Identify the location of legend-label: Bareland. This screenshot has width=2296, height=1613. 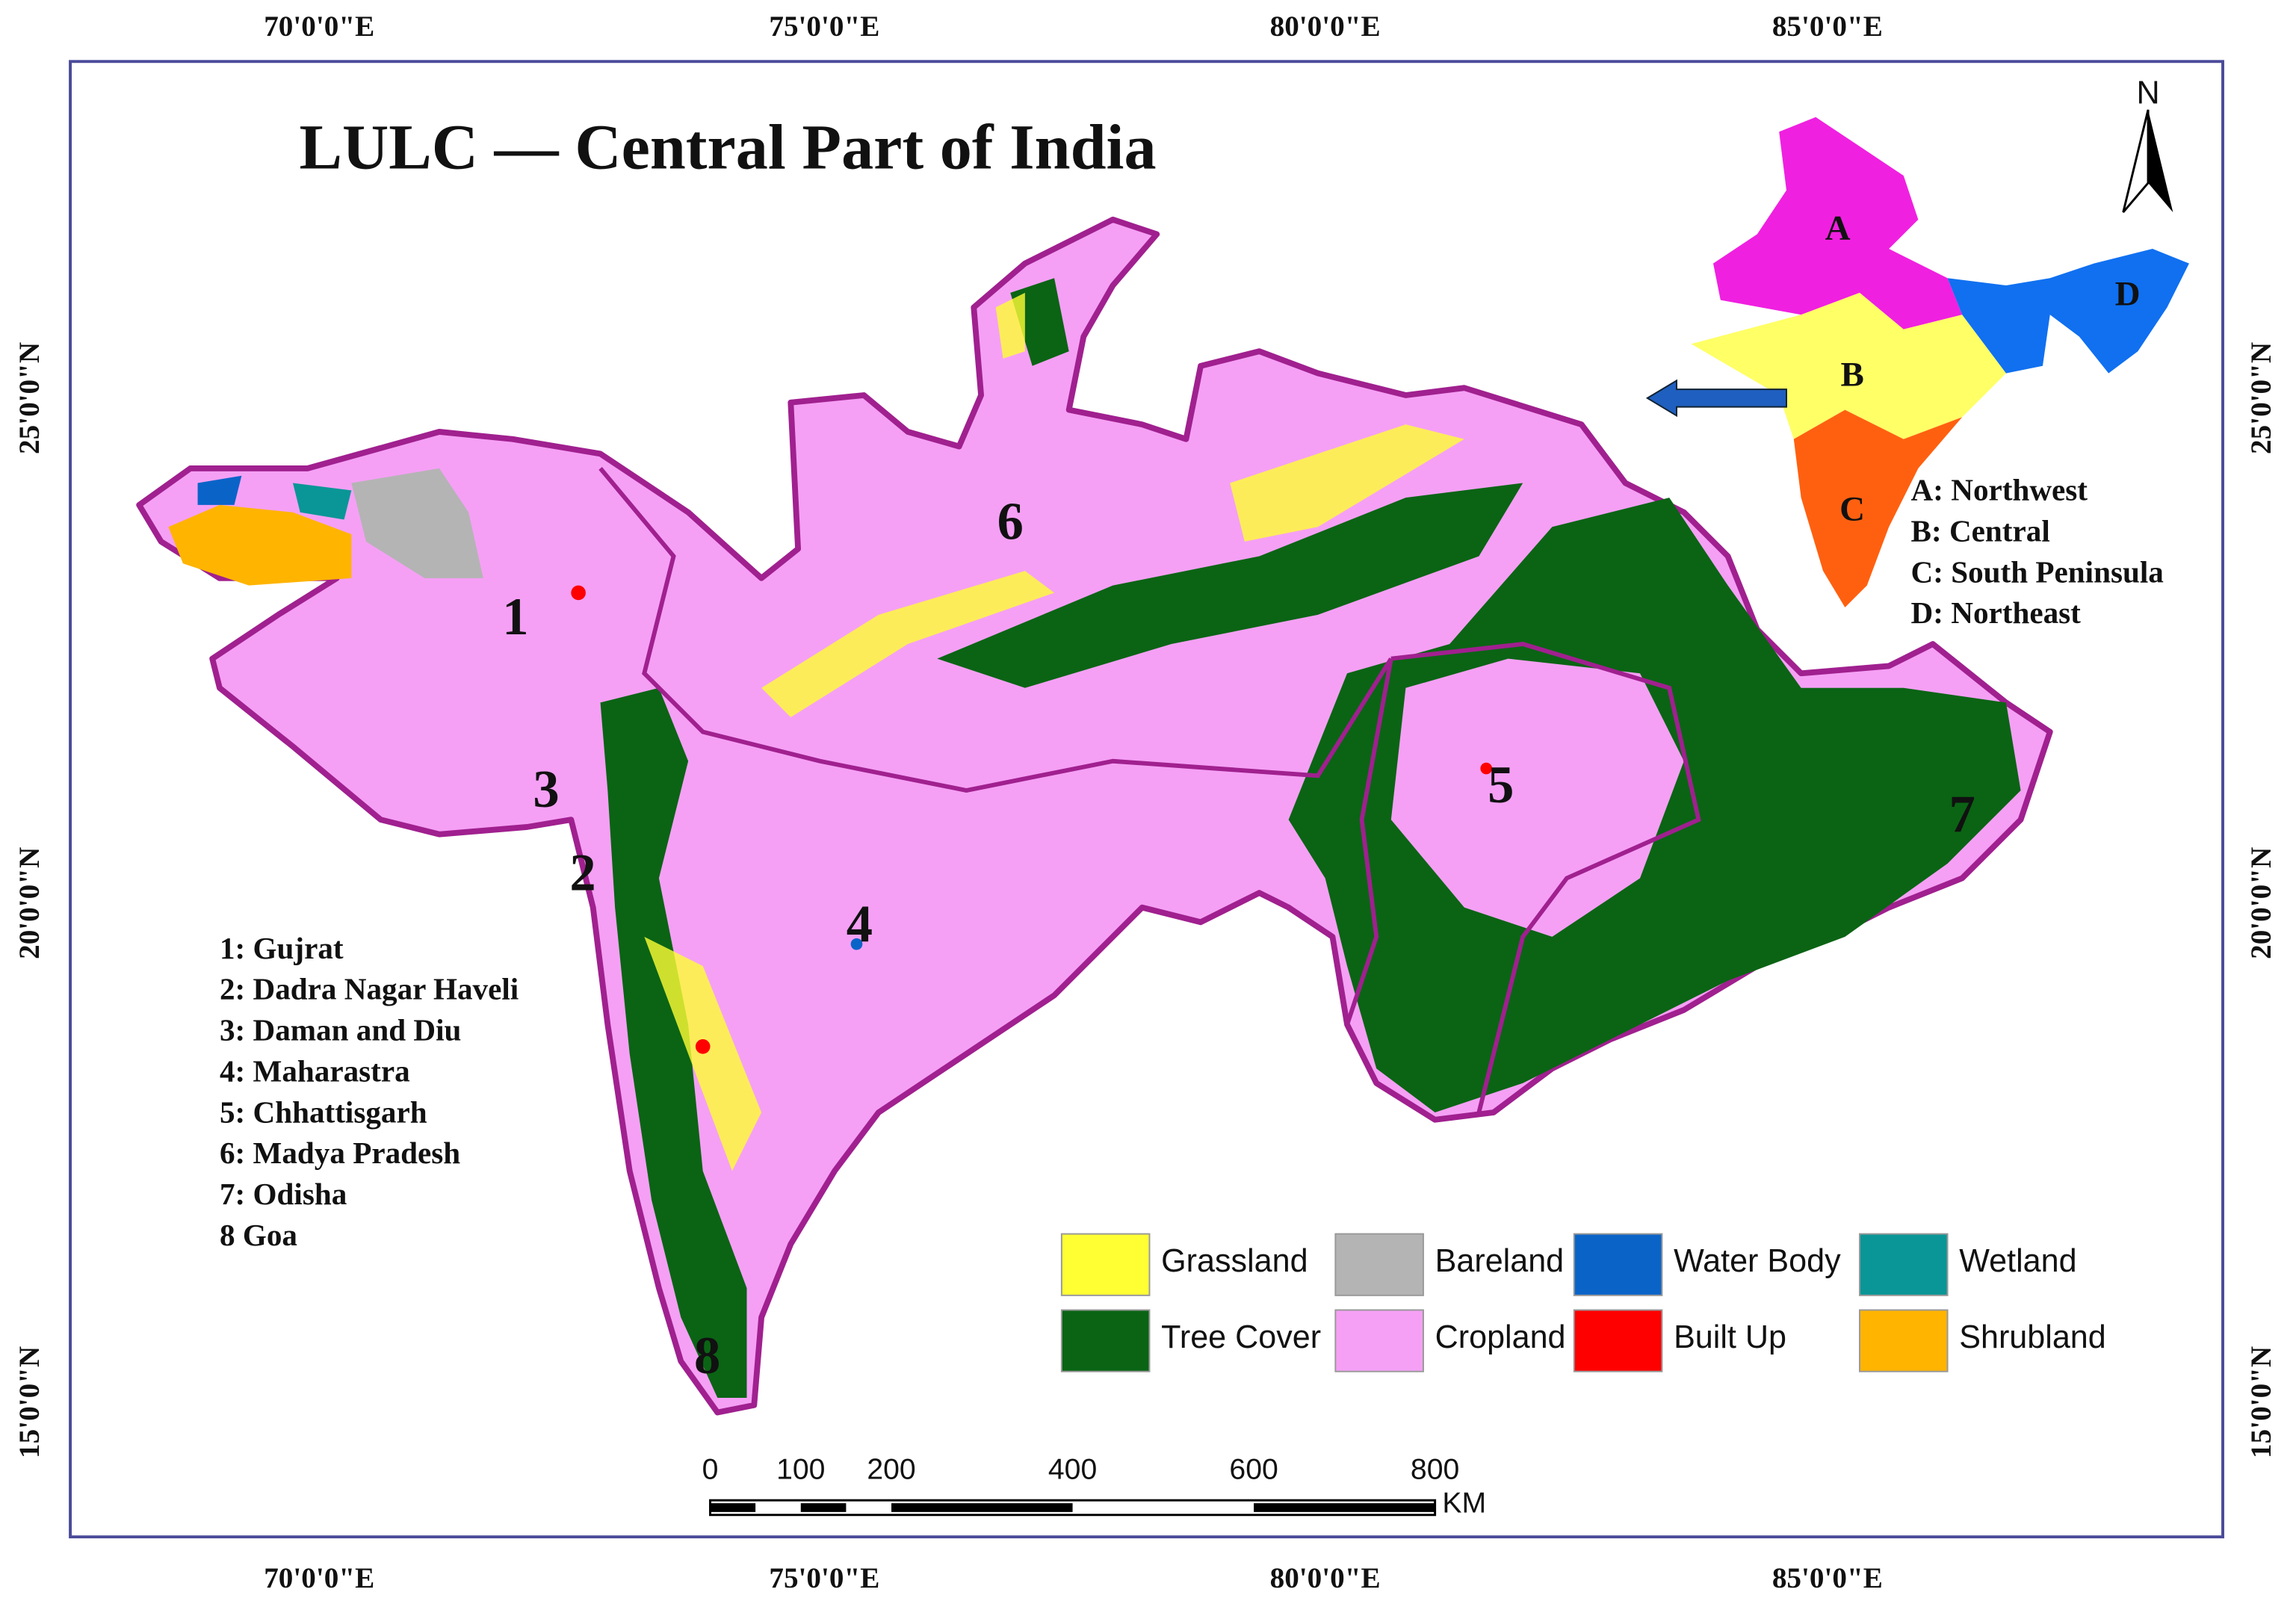
(1500, 1261).